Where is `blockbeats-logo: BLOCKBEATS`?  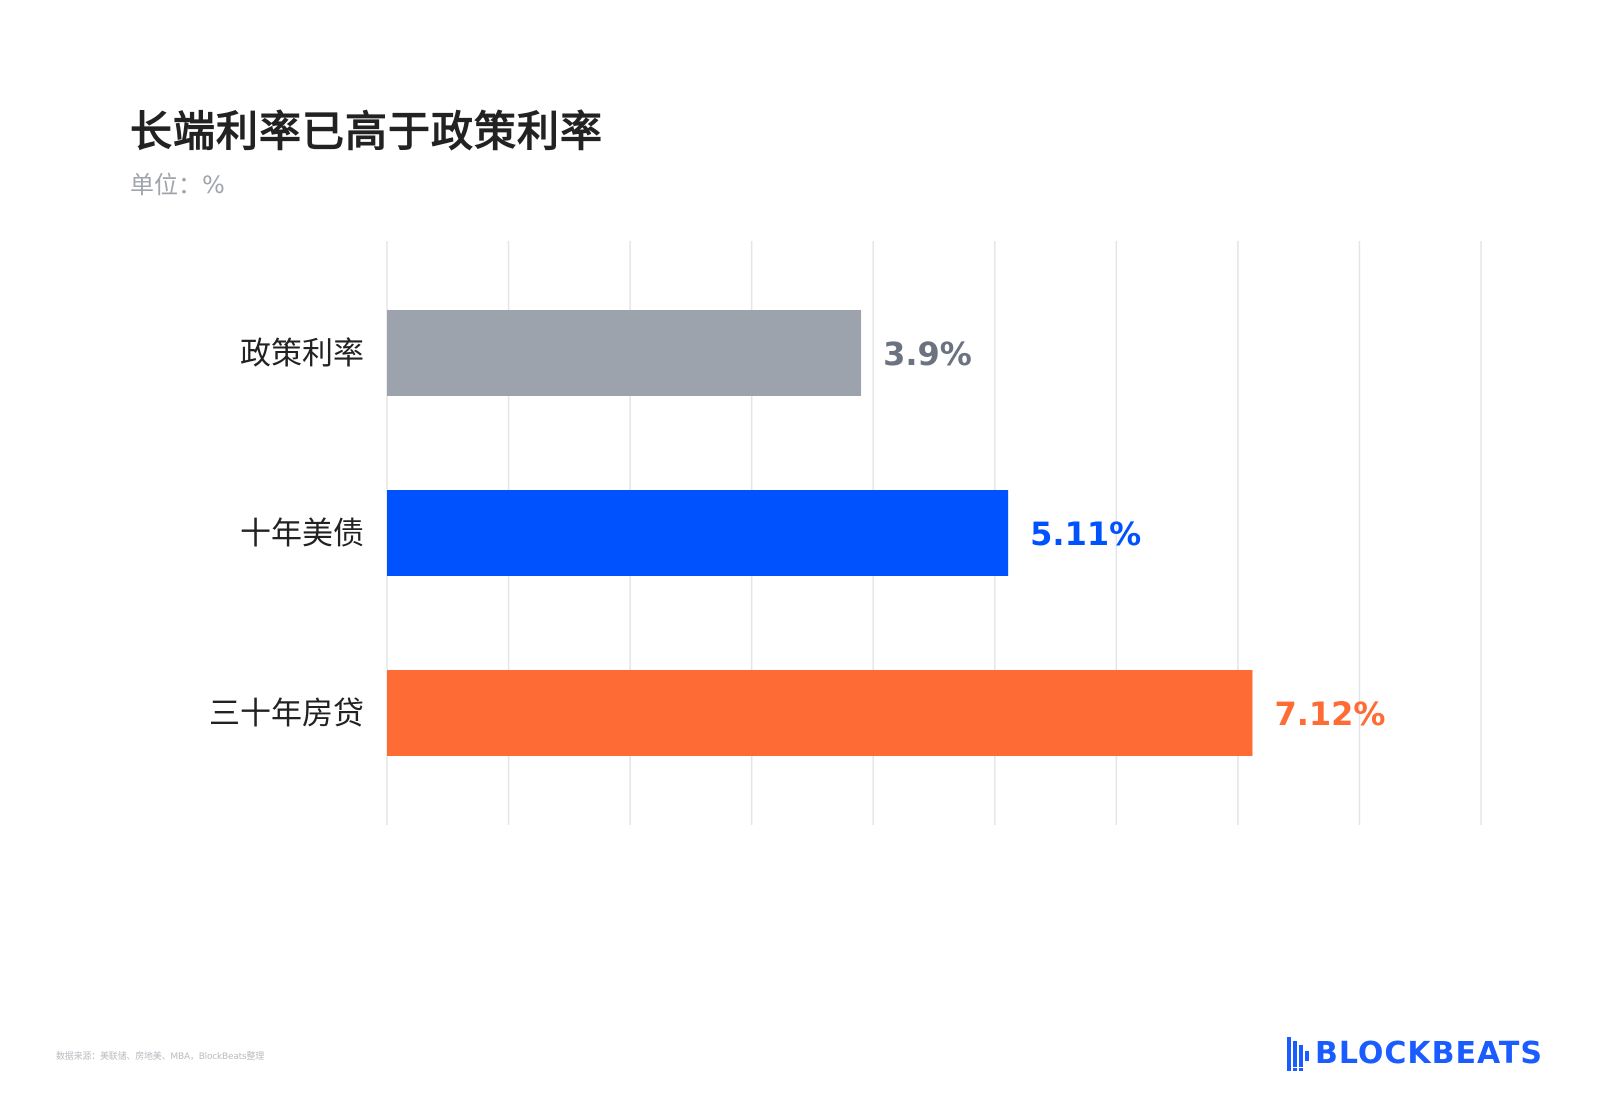
blockbeats-logo: BLOCKBEATS is located at coordinates (1415, 1053).